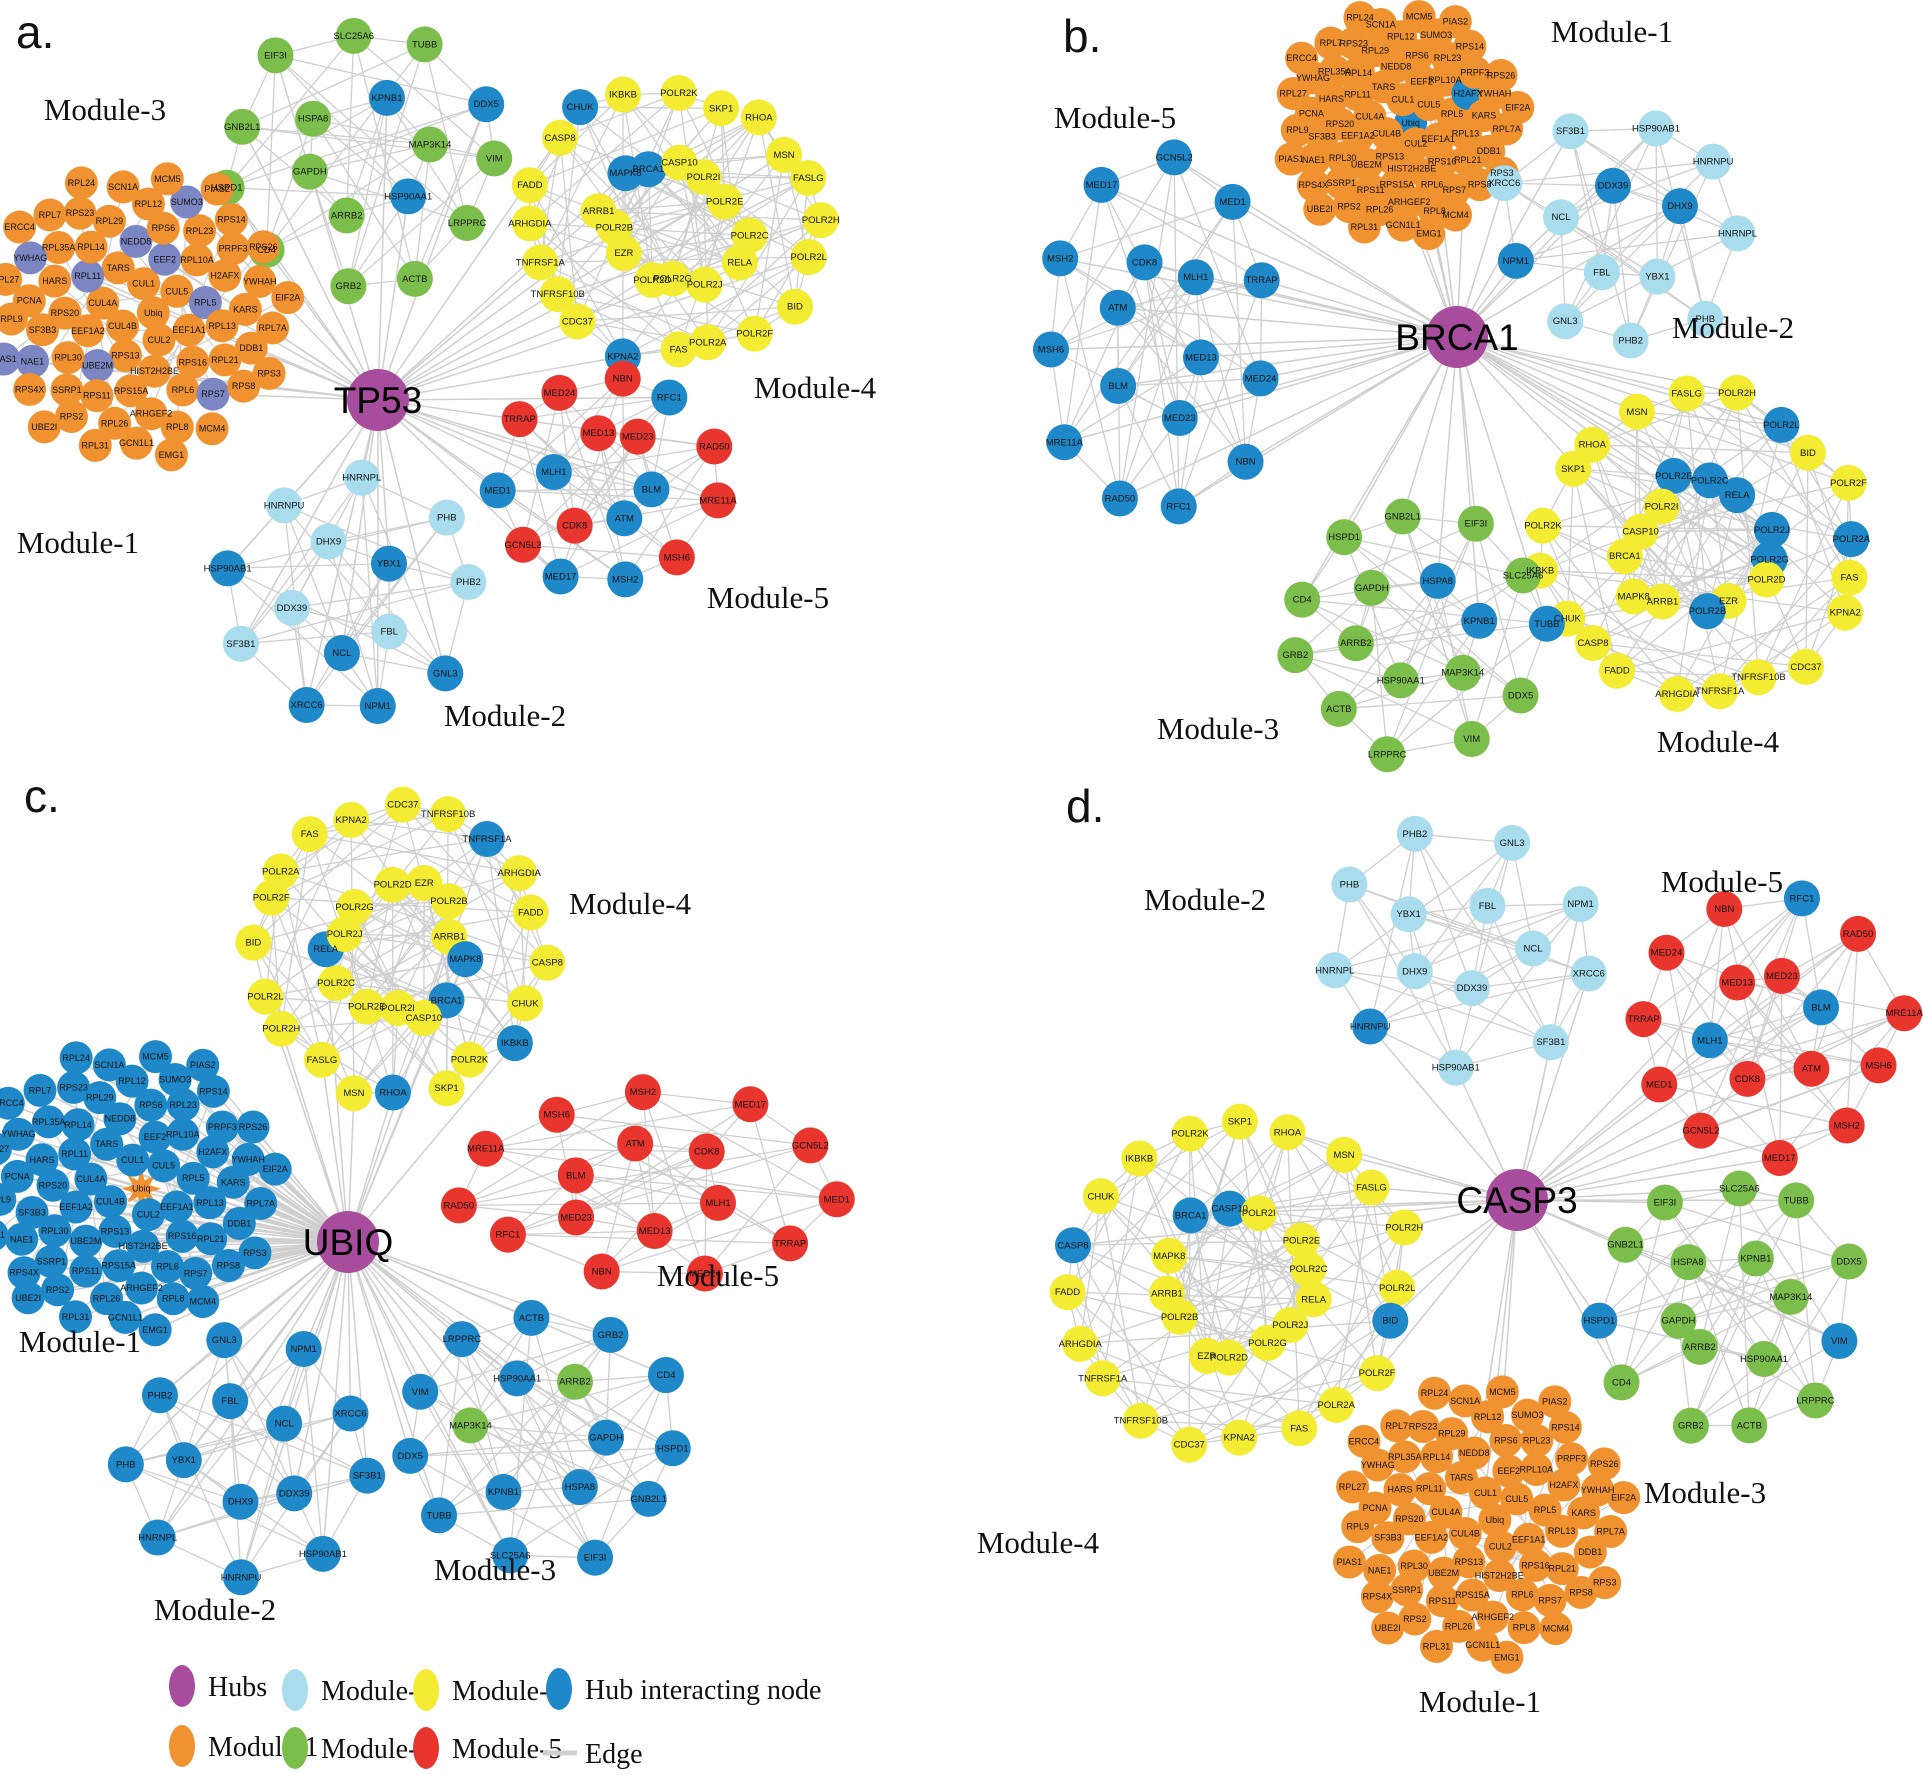  Describe the element at coordinates (1118, 386) in the screenshot. I see `node-BLM` at that location.